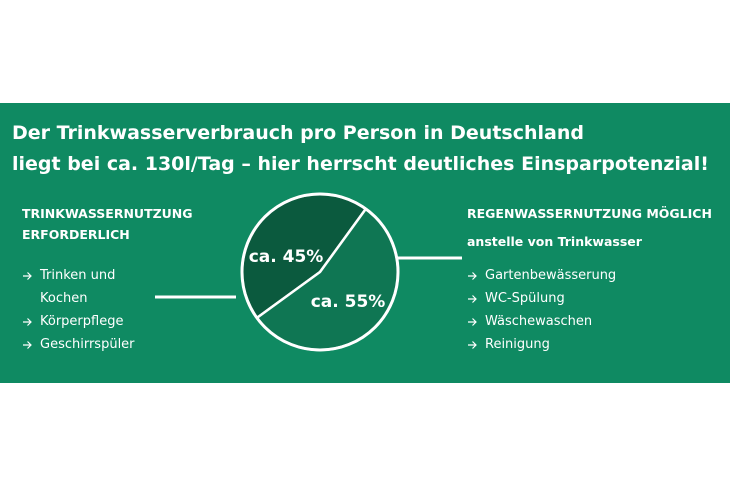 Image resolution: width=730 pixels, height=487 pixels. Describe the element at coordinates (107, 224) in the screenshot. I see `panel-heading: TRINKWASSERNUTZUNG ERFORDERLICH` at that location.